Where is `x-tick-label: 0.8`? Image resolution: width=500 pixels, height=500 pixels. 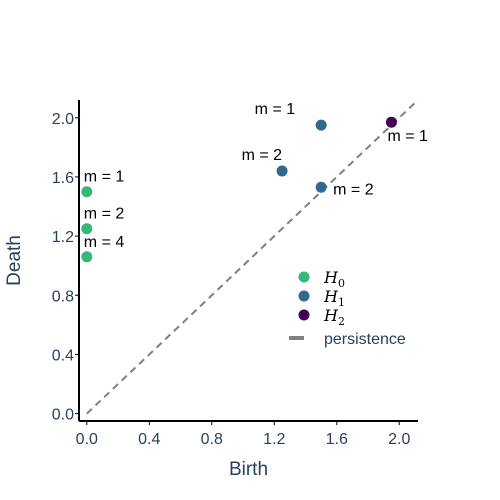 x-tick-label: 0.8 is located at coordinates (212, 439).